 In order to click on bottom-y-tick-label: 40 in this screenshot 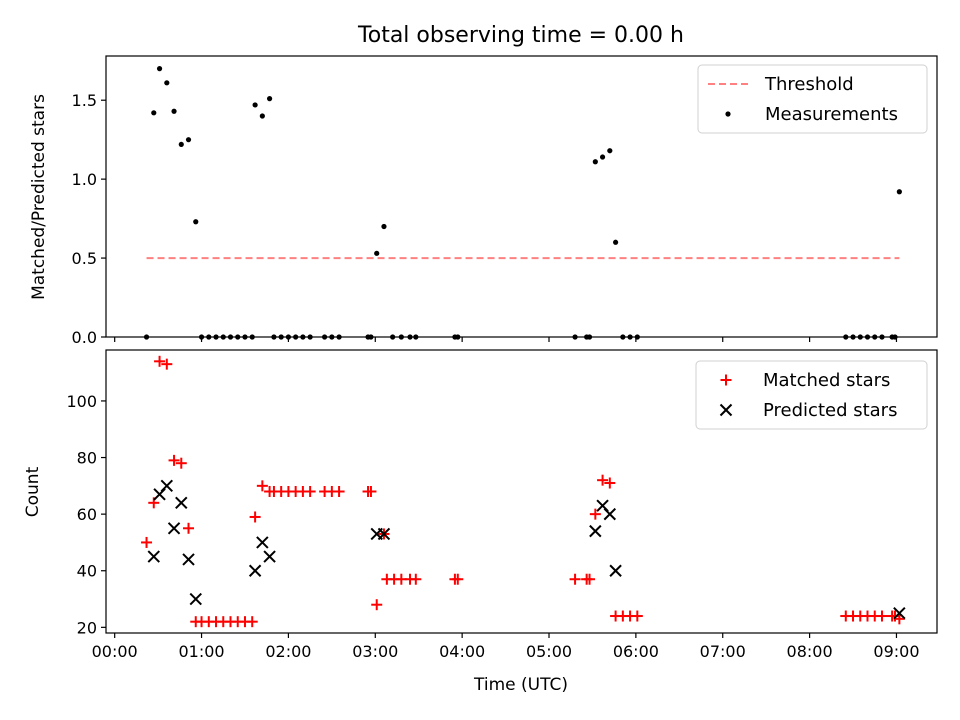, I will do `click(87, 571)`.